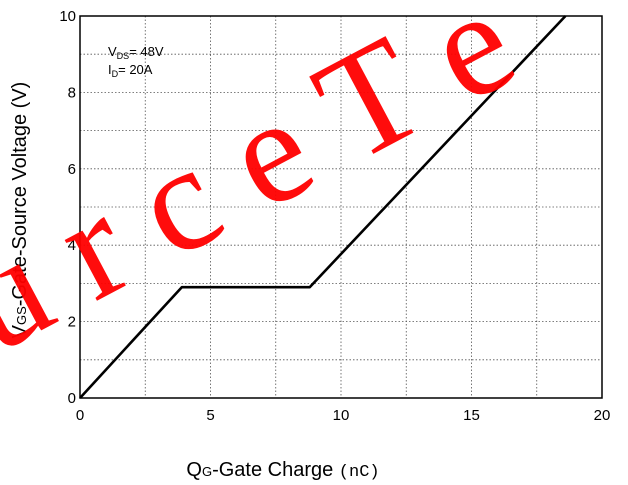  I want to click on y-axis-title-sub: GS, so click(21, 315).